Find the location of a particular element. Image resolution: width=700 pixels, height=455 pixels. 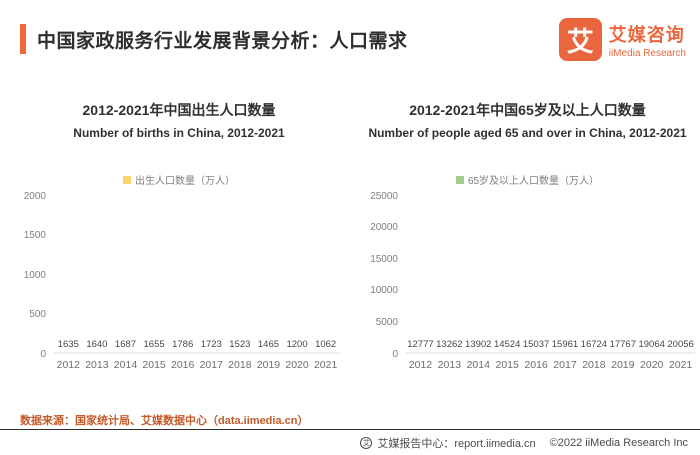

imedia-logo: 艾 艾媒咨询 iiMedia Research is located at coordinates (622, 39).